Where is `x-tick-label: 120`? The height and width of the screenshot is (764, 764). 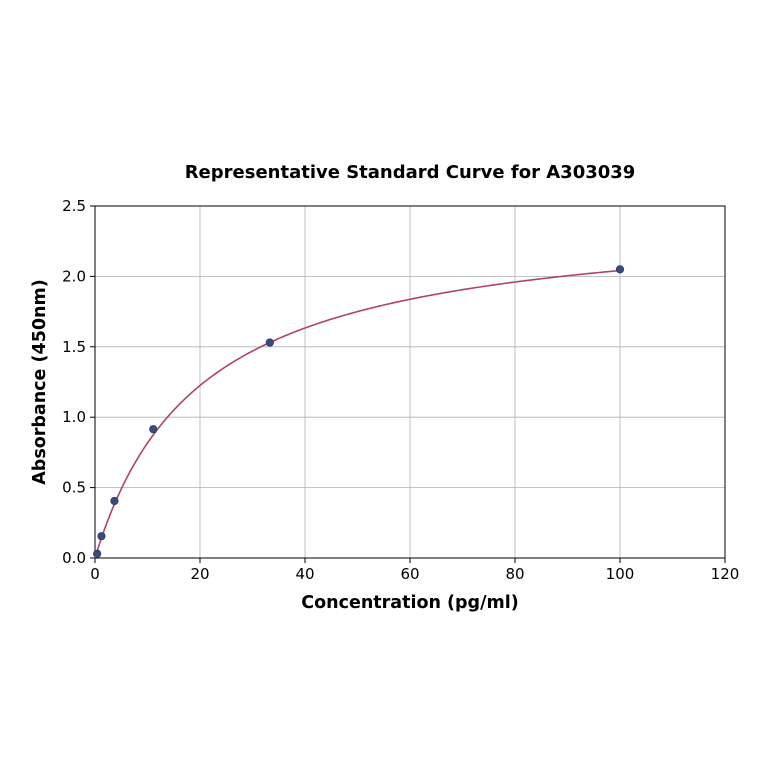 x-tick-label: 120 is located at coordinates (725, 574).